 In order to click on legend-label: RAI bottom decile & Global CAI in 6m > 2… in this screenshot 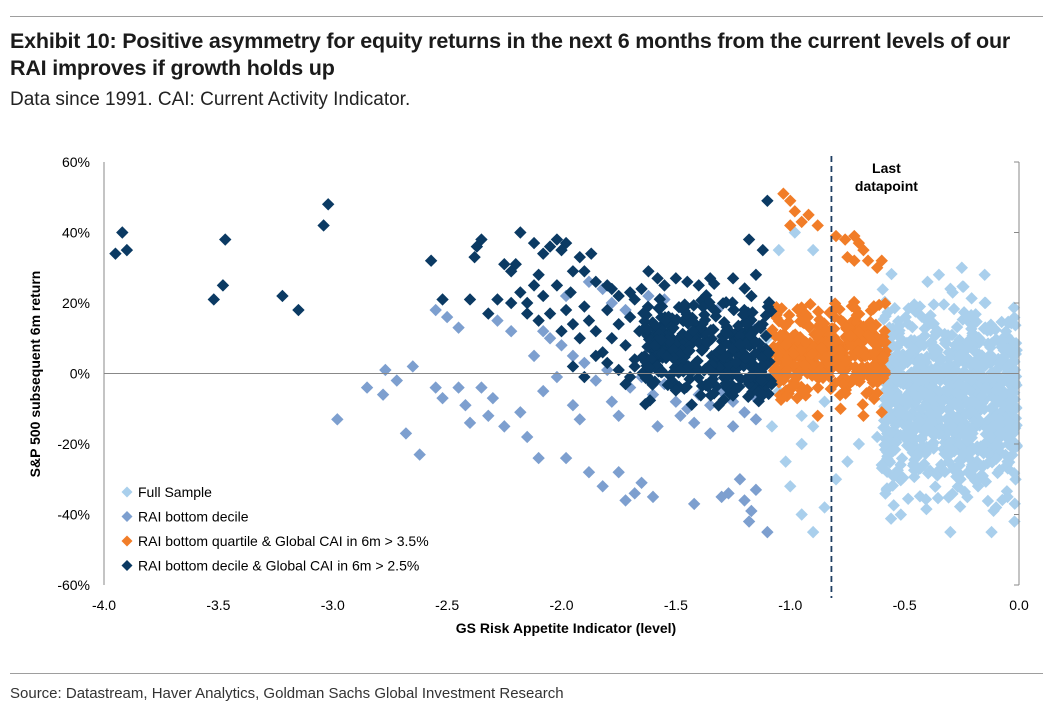, I will do `click(278, 566)`.